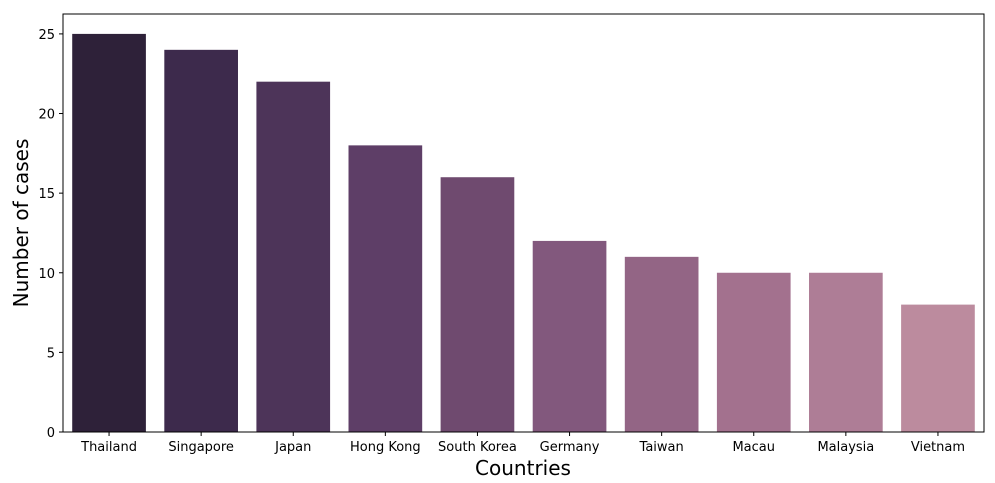 Image resolution: width=995 pixels, height=483 pixels. What do you see at coordinates (46, 35) in the screenshot?
I see `y-tick-label: 25` at bounding box center [46, 35].